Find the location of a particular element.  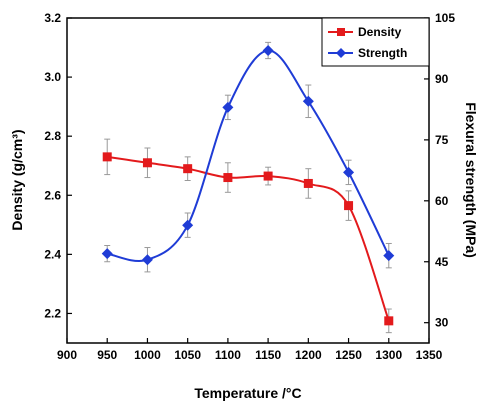

y-right-tick-label: 75 is located at coordinates (442, 140).